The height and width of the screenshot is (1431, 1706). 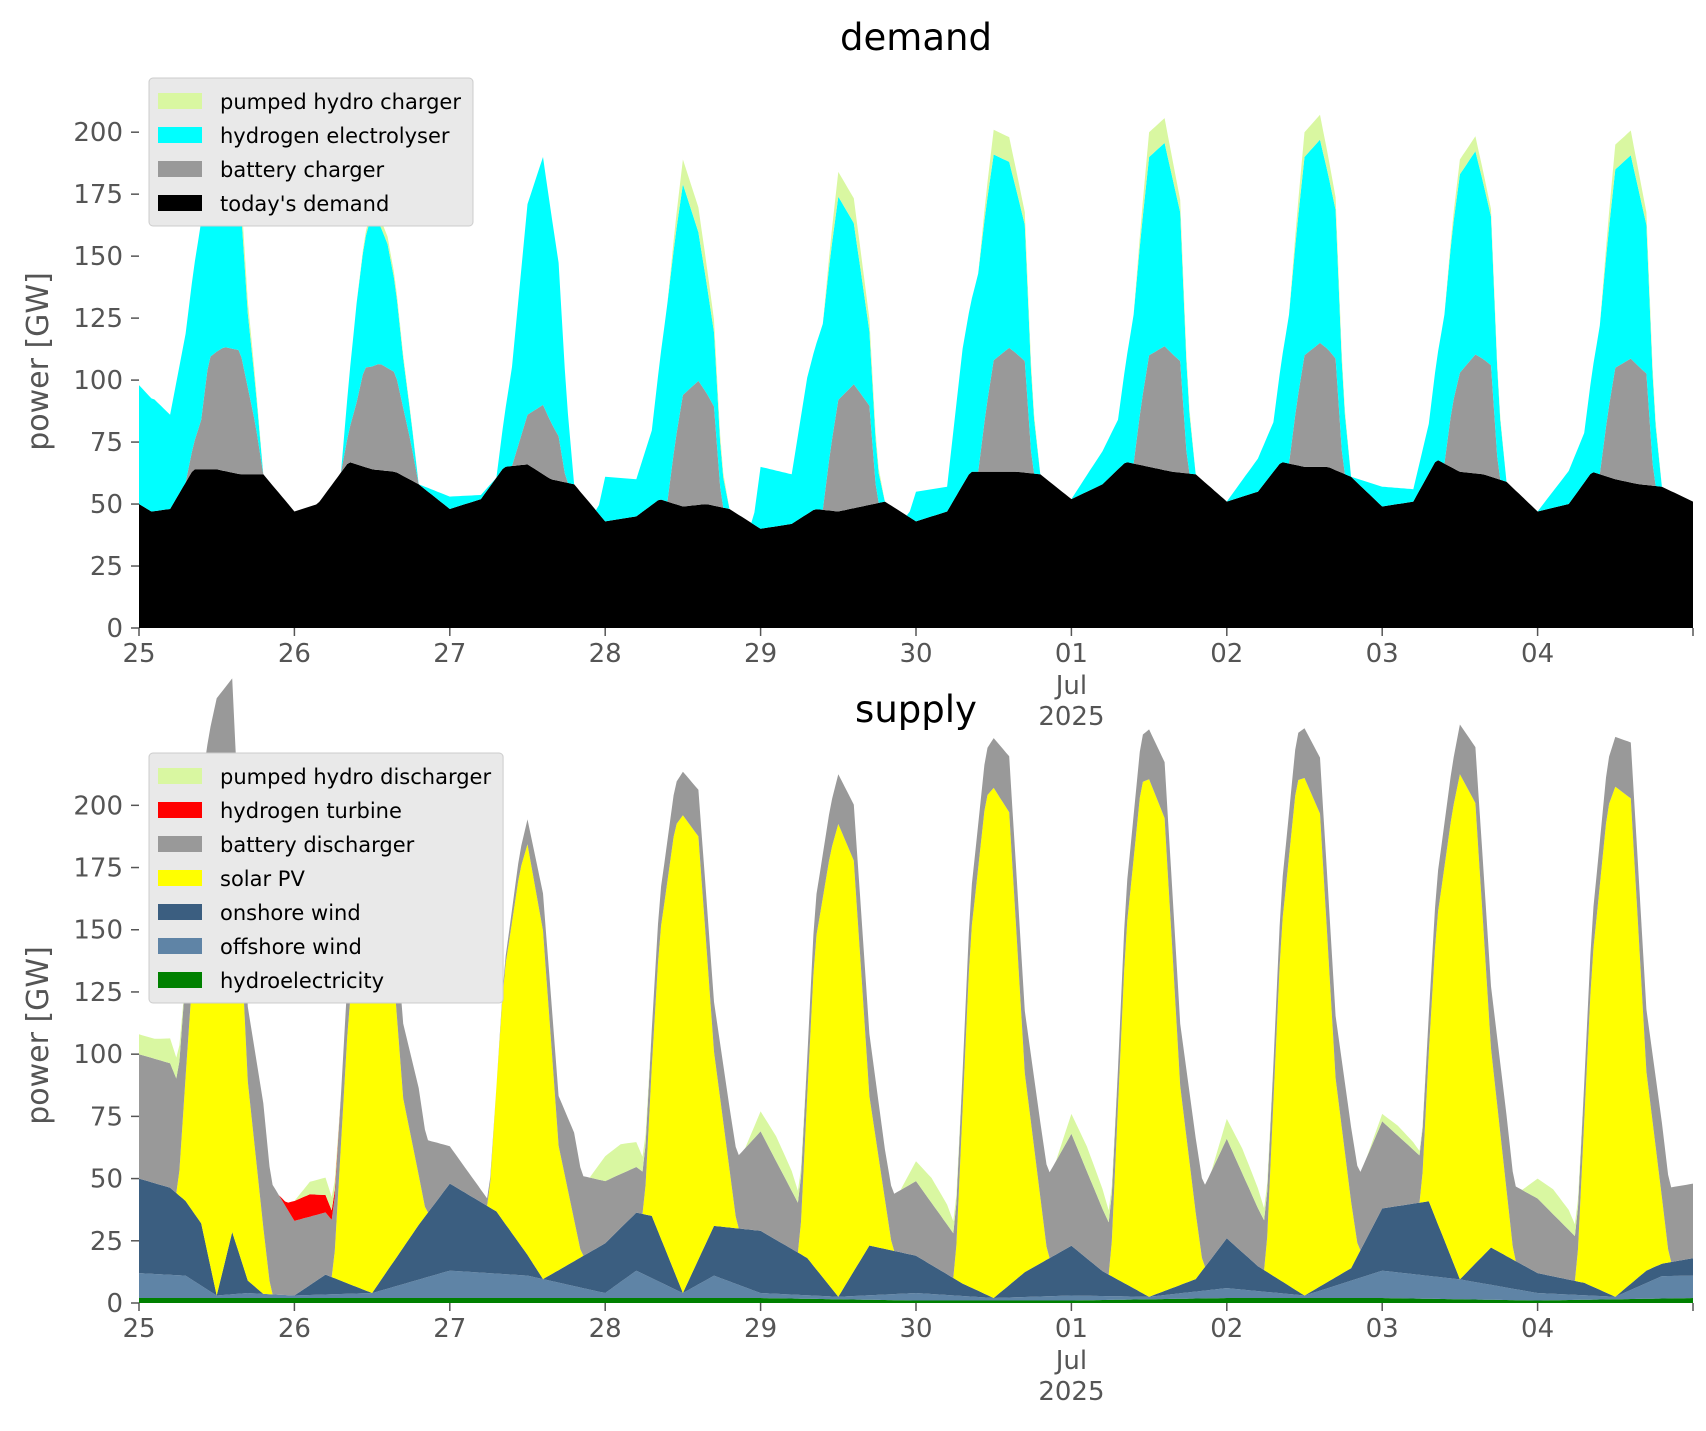 What do you see at coordinates (340, 102) in the screenshot?
I see `legend-label: pumped hydro charger` at bounding box center [340, 102].